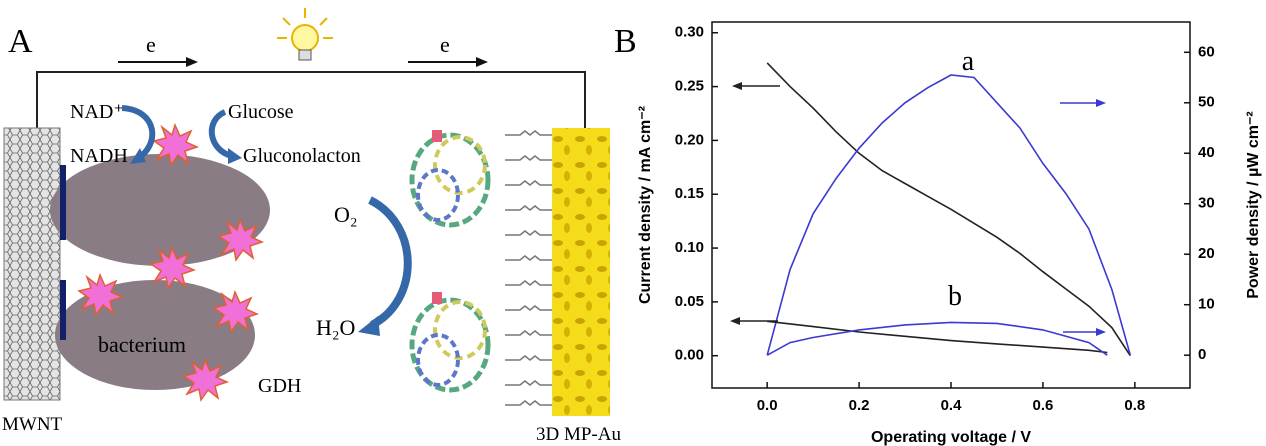  I want to click on light-bulb, so click(305, 34).